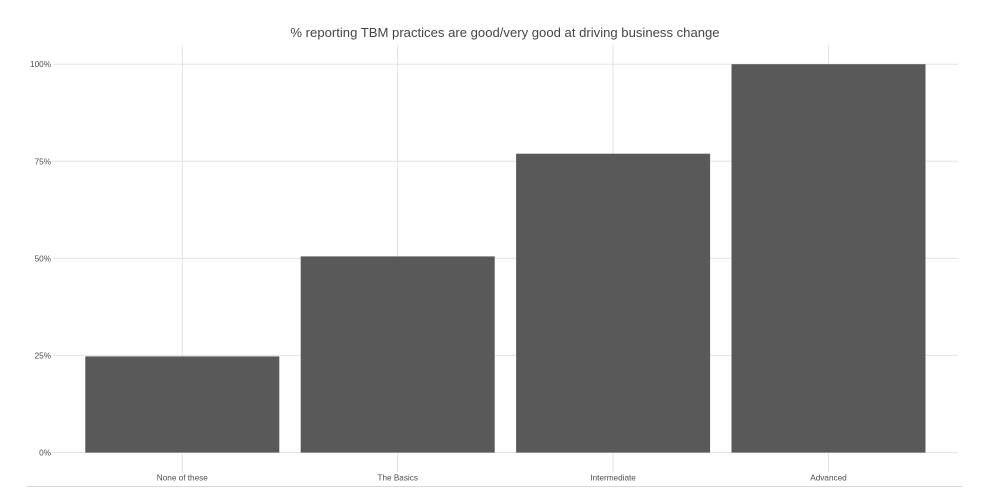  What do you see at coordinates (40, 64) in the screenshot?
I see `svg-text: 100%` at bounding box center [40, 64].